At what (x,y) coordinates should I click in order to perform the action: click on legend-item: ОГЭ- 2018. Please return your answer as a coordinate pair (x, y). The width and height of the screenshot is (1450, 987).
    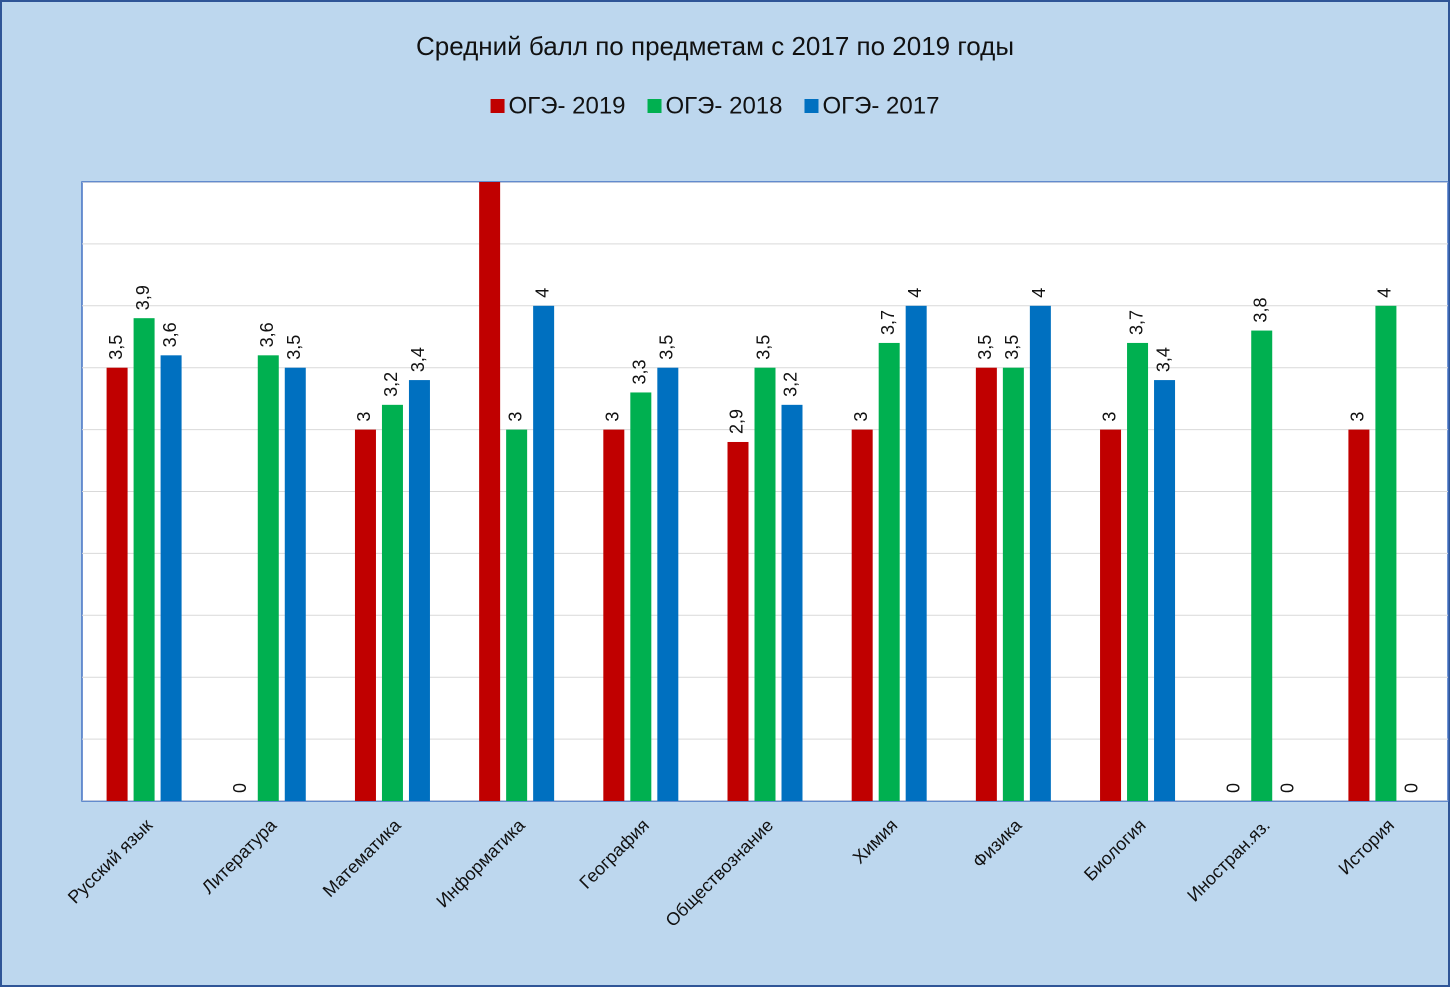
    Looking at the image, I should click on (715, 105).